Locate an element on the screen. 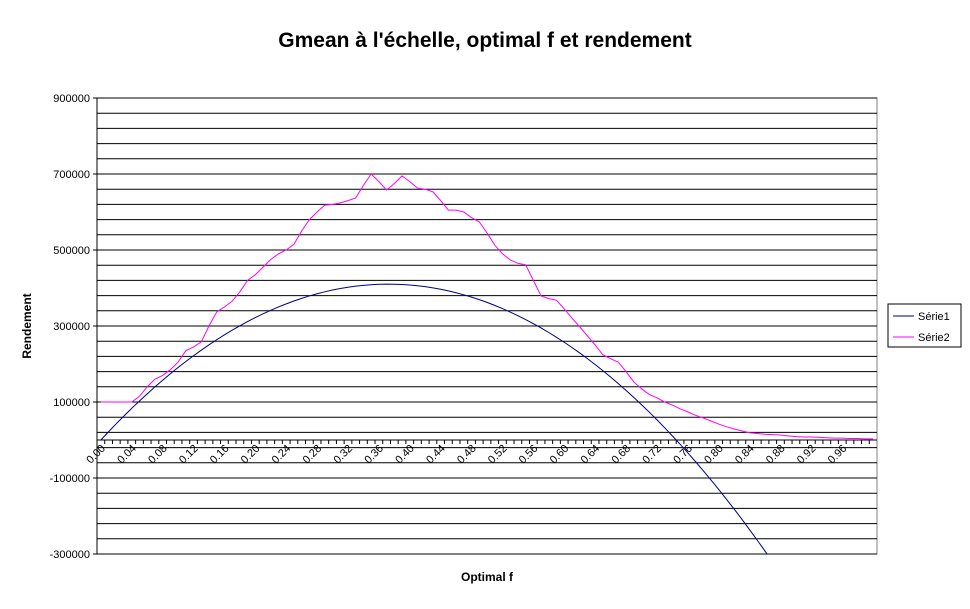  y-tick-label: 100000 is located at coordinates (71, 403).